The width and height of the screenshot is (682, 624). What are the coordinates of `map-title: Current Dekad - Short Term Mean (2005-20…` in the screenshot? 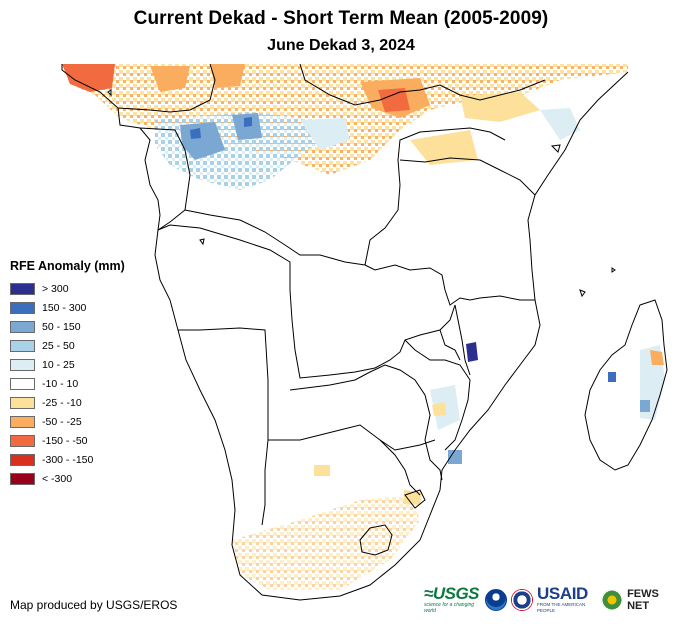 It's located at (341, 18).